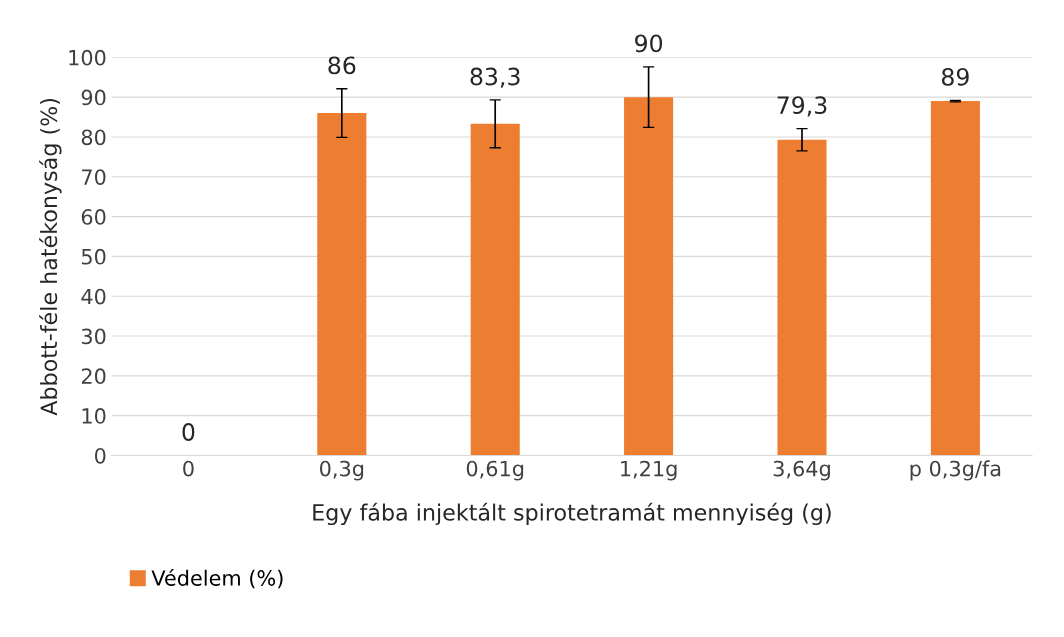 Image resolution: width=1064 pixels, height=637 pixels. I want to click on y-tick-label: 30, so click(93, 336).